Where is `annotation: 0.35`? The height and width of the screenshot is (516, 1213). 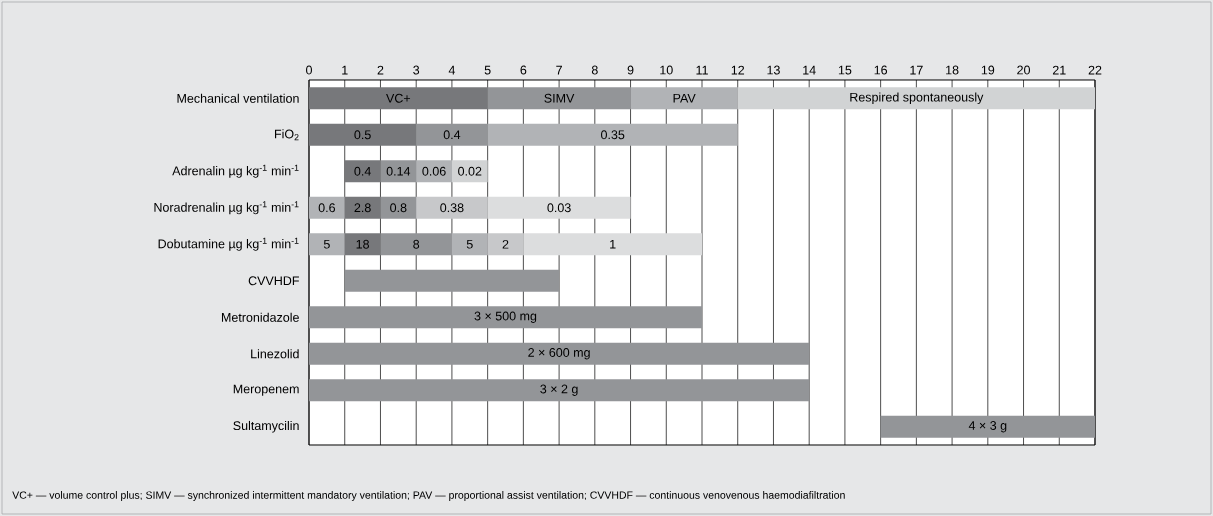 annotation: 0.35 is located at coordinates (613, 135).